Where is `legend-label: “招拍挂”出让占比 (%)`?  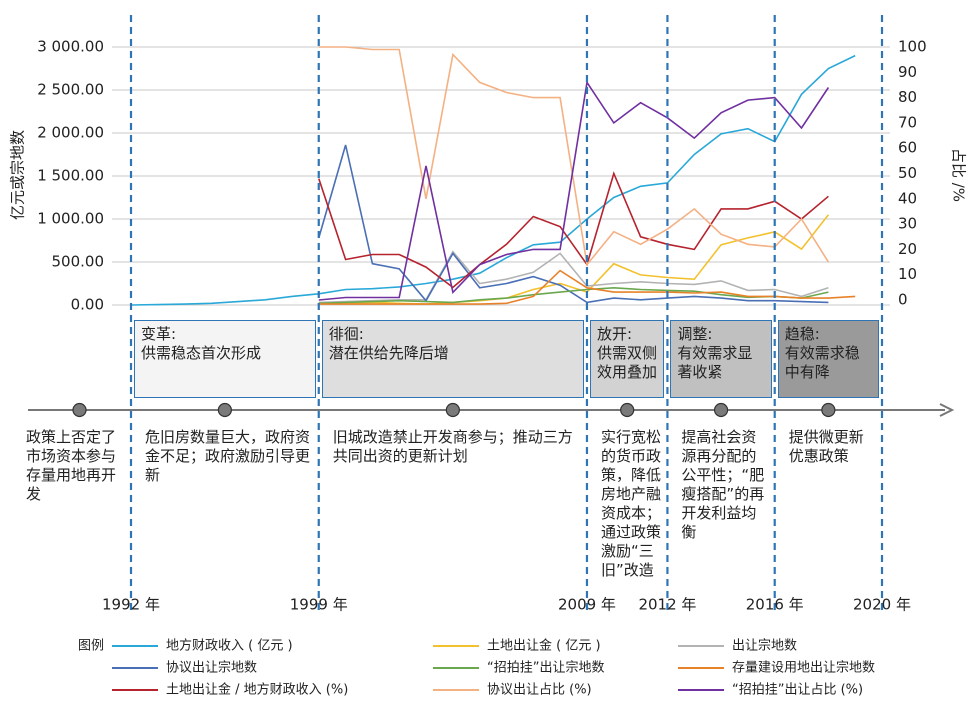
legend-label: “招拍挂”出让占比 (%) is located at coordinates (797, 690).